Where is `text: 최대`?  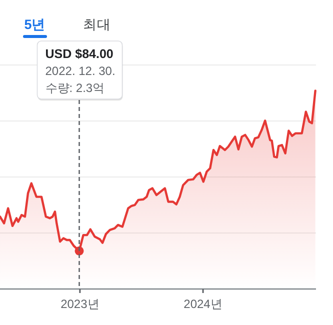 text: 최대 is located at coordinates (97, 24).